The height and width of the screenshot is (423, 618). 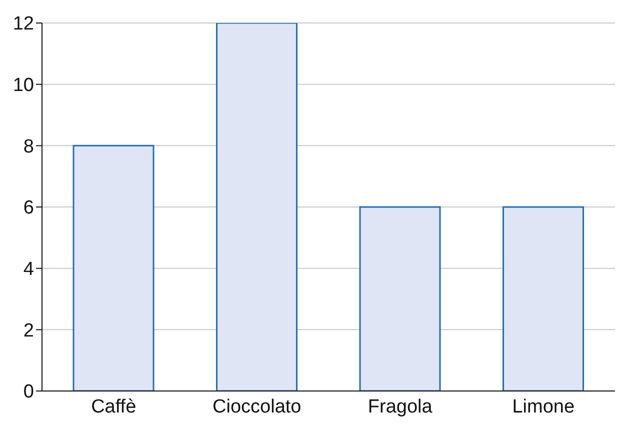 I want to click on y-tick-label: 8, so click(x=28, y=147).